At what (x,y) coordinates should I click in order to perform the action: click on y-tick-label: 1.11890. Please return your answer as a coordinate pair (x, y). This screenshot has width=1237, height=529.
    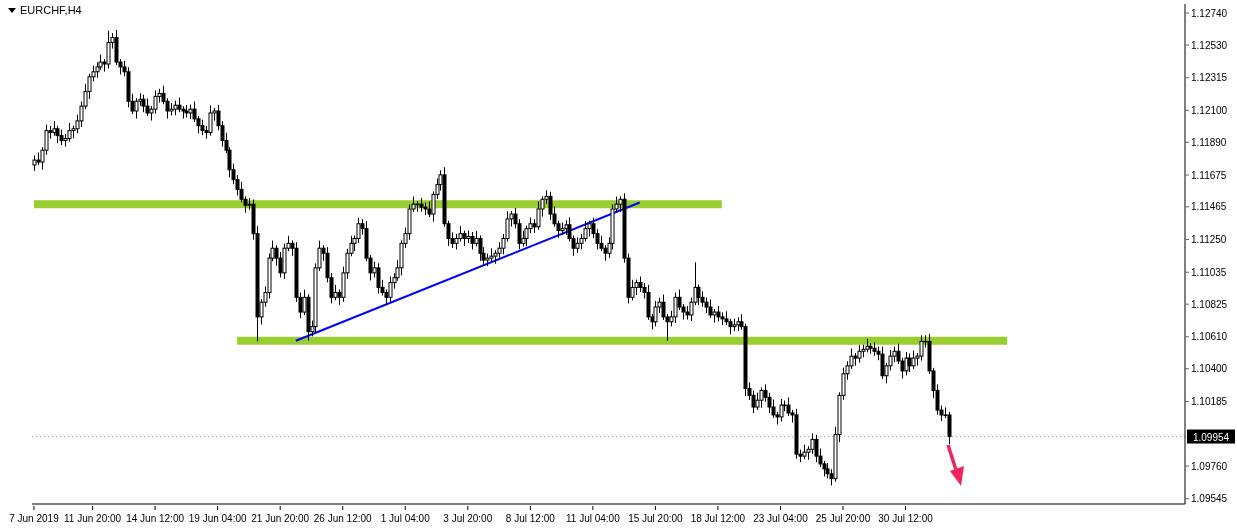
    Looking at the image, I should click on (1209, 142).